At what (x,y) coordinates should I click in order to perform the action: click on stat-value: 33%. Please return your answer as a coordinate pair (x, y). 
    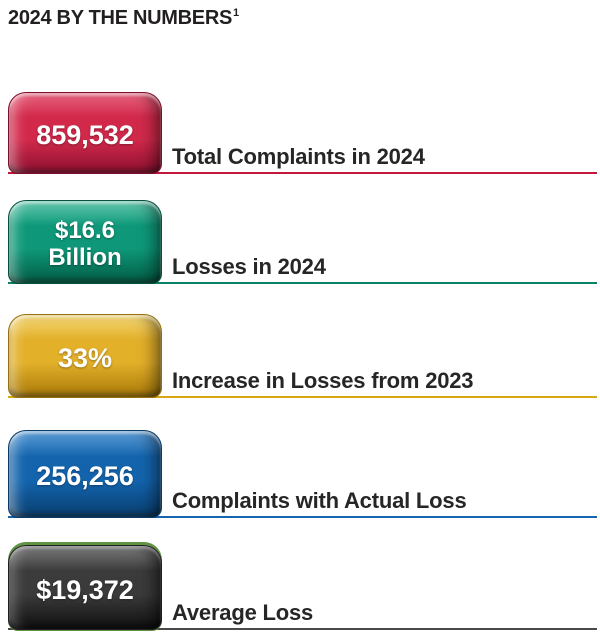
    Looking at the image, I should click on (85, 358).